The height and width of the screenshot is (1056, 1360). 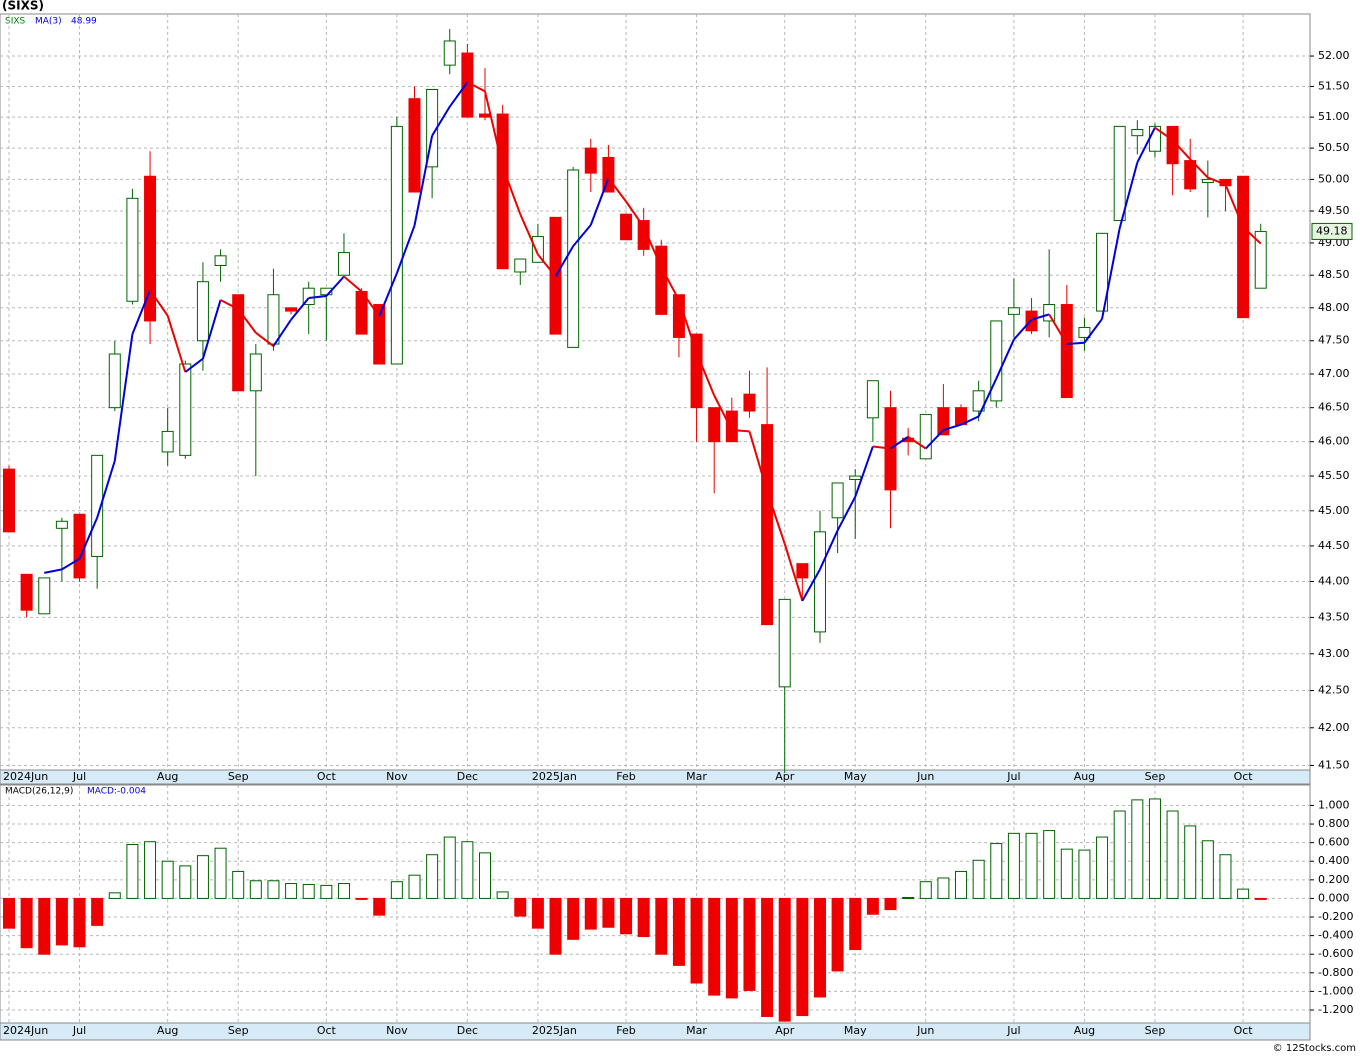 What do you see at coordinates (554, 776) in the screenshot?
I see `x-tick-label: 2025Jan` at bounding box center [554, 776].